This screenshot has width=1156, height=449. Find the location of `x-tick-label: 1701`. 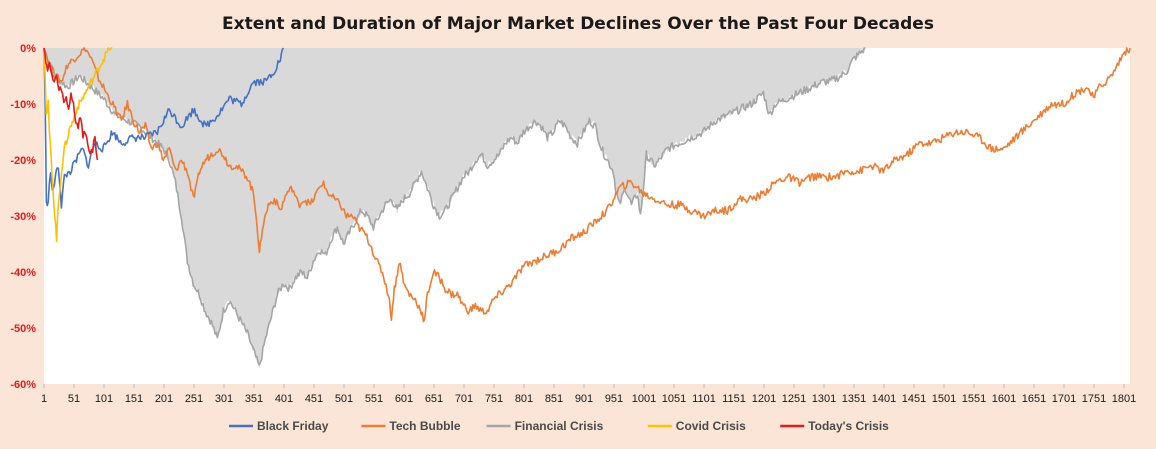

x-tick-label: 1701 is located at coordinates (1064, 399).